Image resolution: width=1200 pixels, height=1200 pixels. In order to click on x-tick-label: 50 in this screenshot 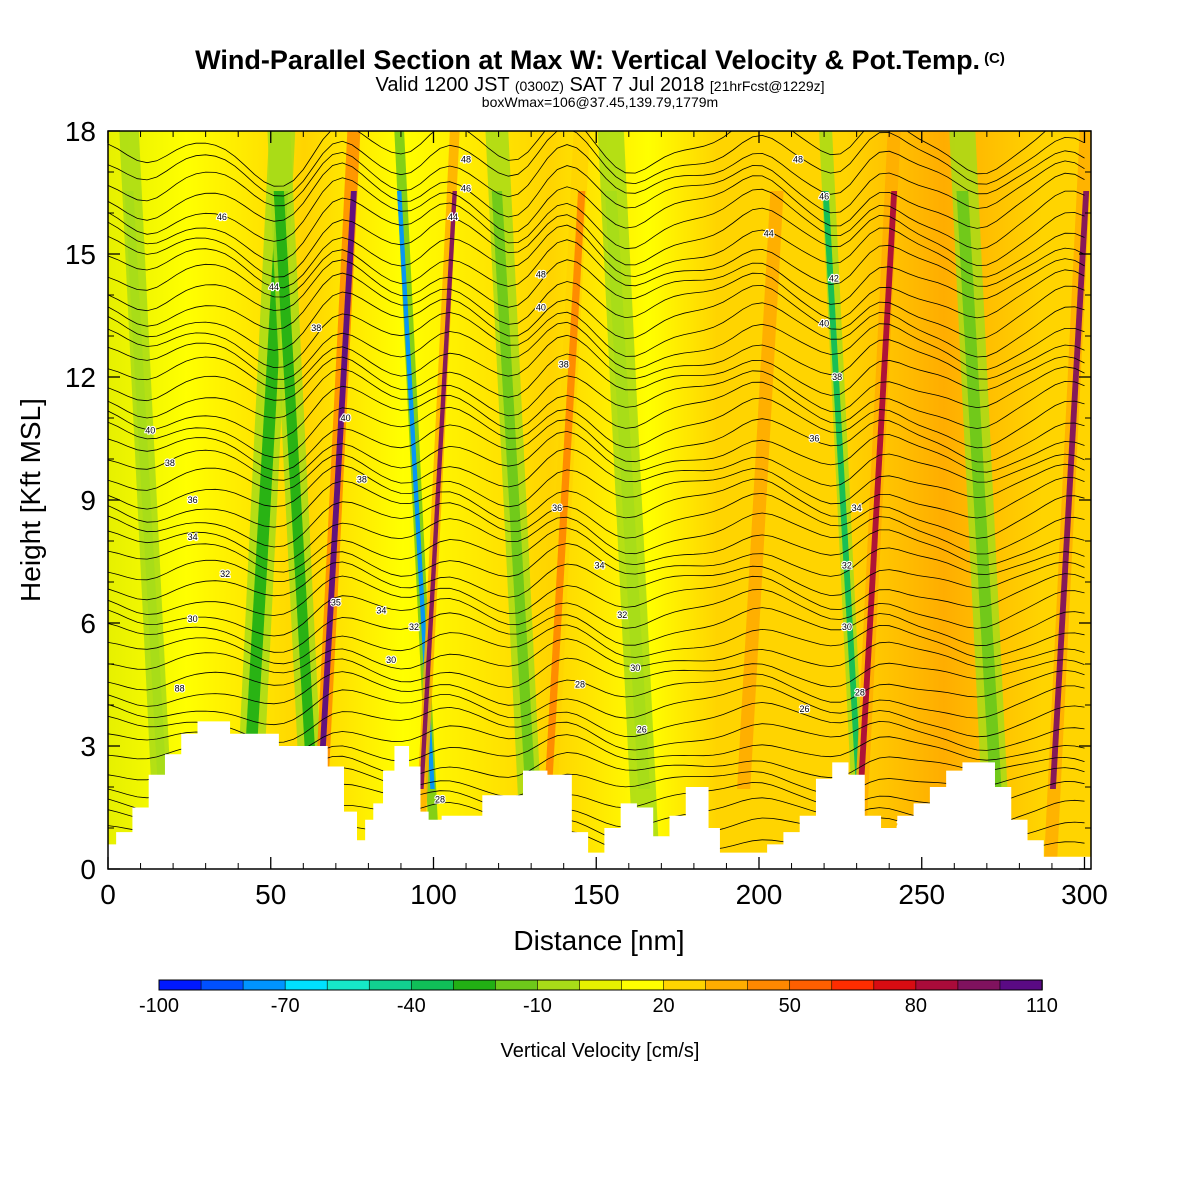, I will do `click(270, 894)`.